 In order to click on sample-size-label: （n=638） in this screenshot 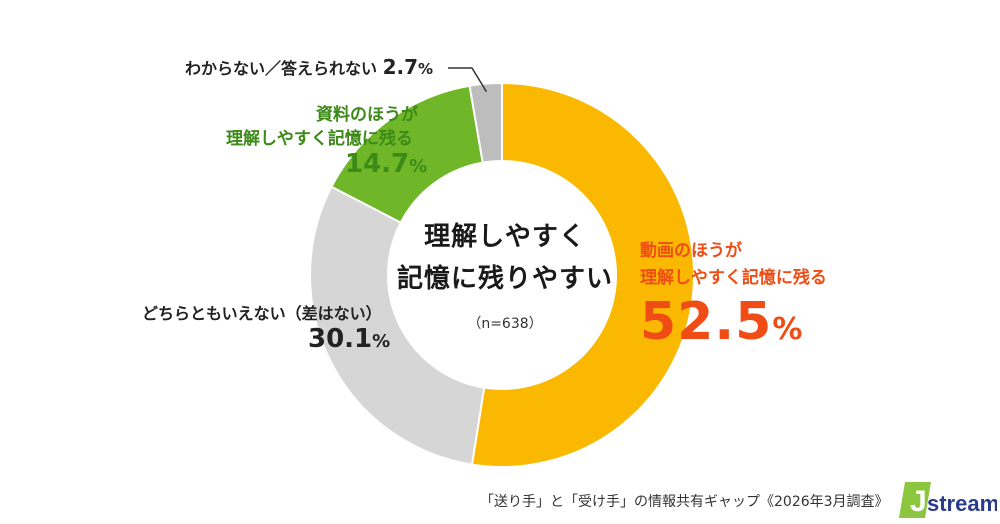, I will do `click(505, 324)`.